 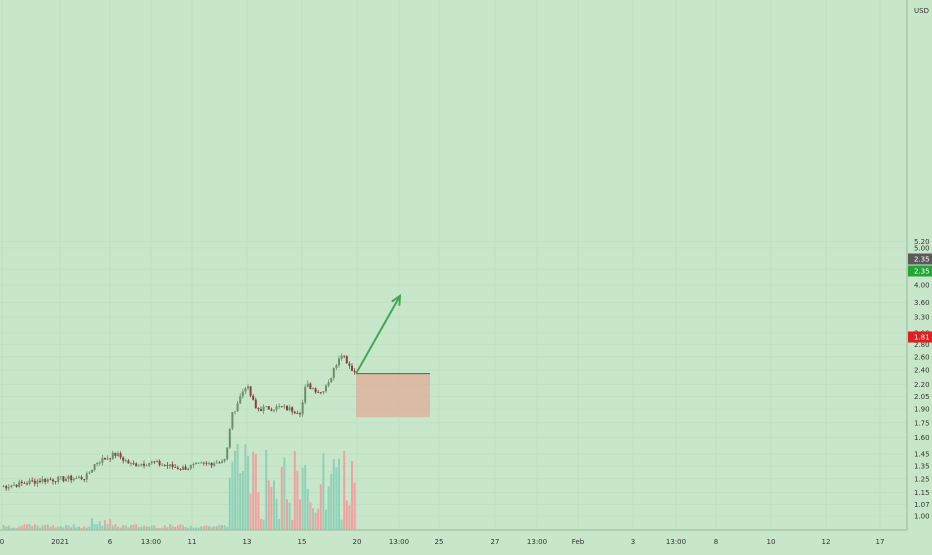 I want to click on time-tick-label: 10, so click(x=771, y=542).